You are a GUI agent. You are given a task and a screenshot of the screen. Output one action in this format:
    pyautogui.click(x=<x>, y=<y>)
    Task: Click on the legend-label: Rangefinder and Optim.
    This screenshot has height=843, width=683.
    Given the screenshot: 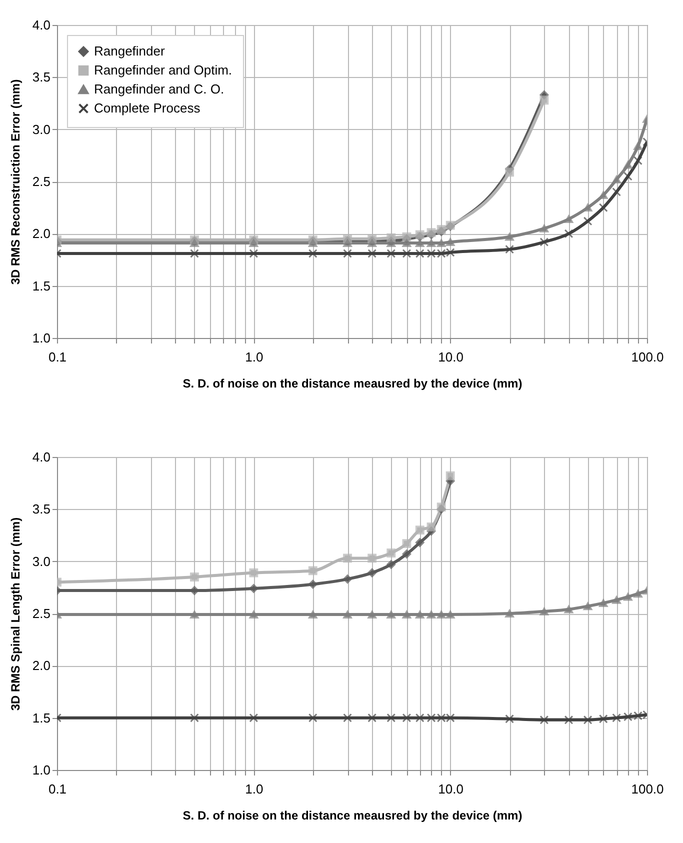 What is the action you would take?
    pyautogui.click(x=163, y=70)
    